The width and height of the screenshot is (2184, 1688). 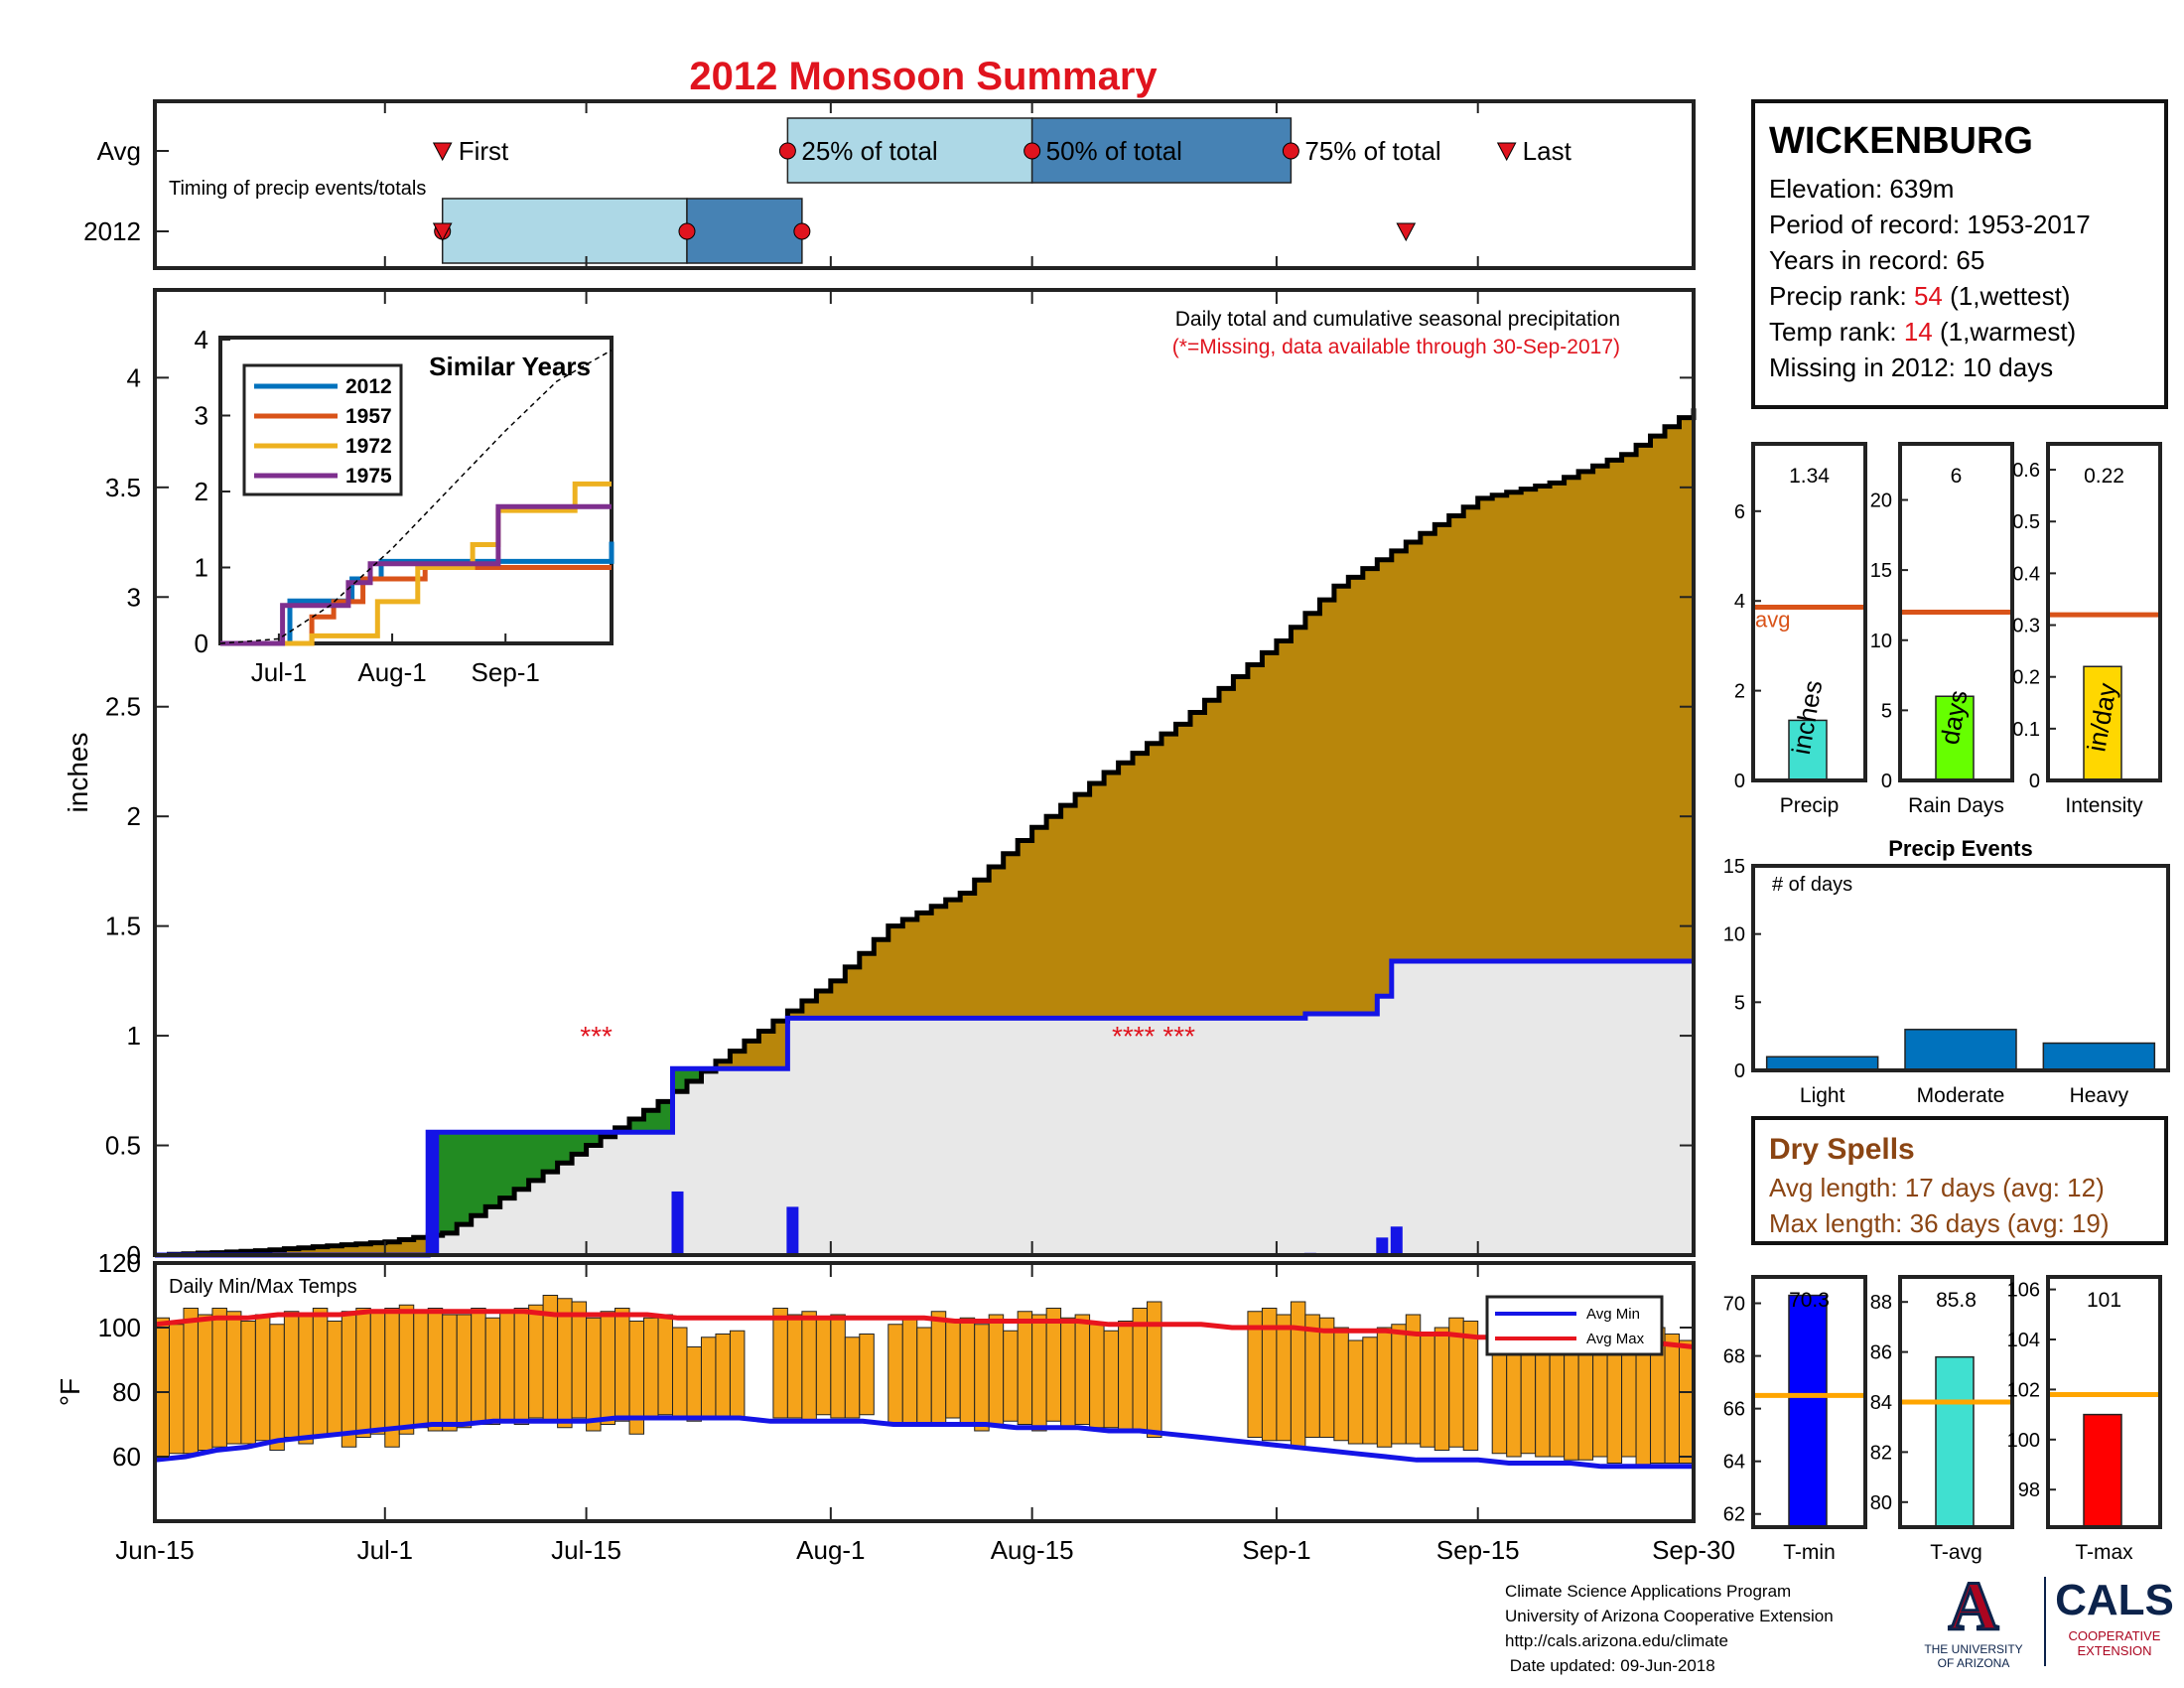 I want to click on avg-min-line, so click(x=924, y=1442).